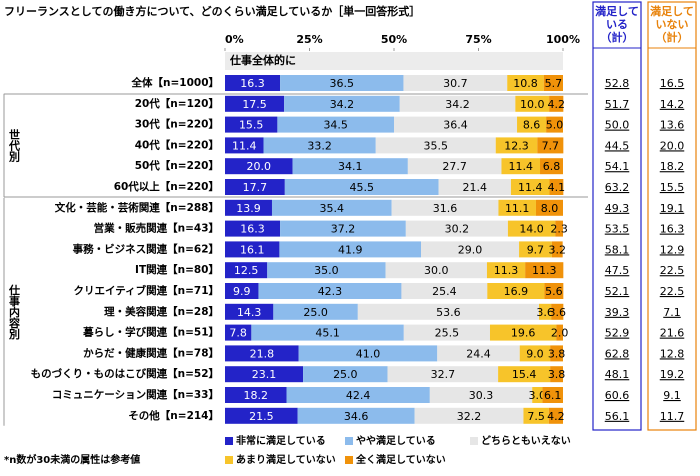 The width and height of the screenshot is (700, 476). I want to click on value-label: 12.5, so click(246, 270).